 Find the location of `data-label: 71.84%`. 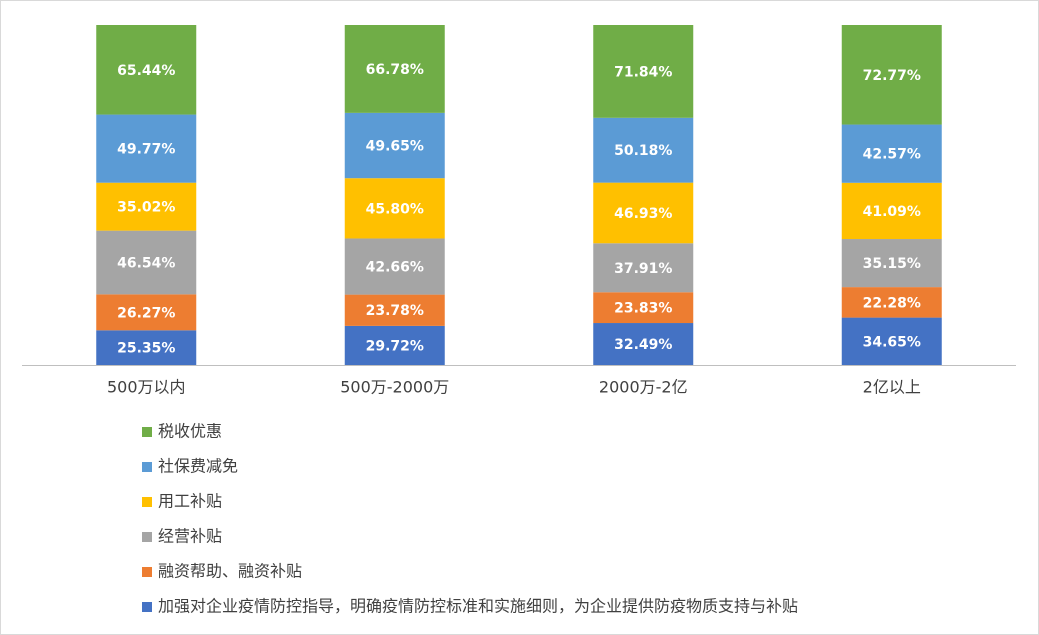

data-label: 71.84% is located at coordinates (643, 72).